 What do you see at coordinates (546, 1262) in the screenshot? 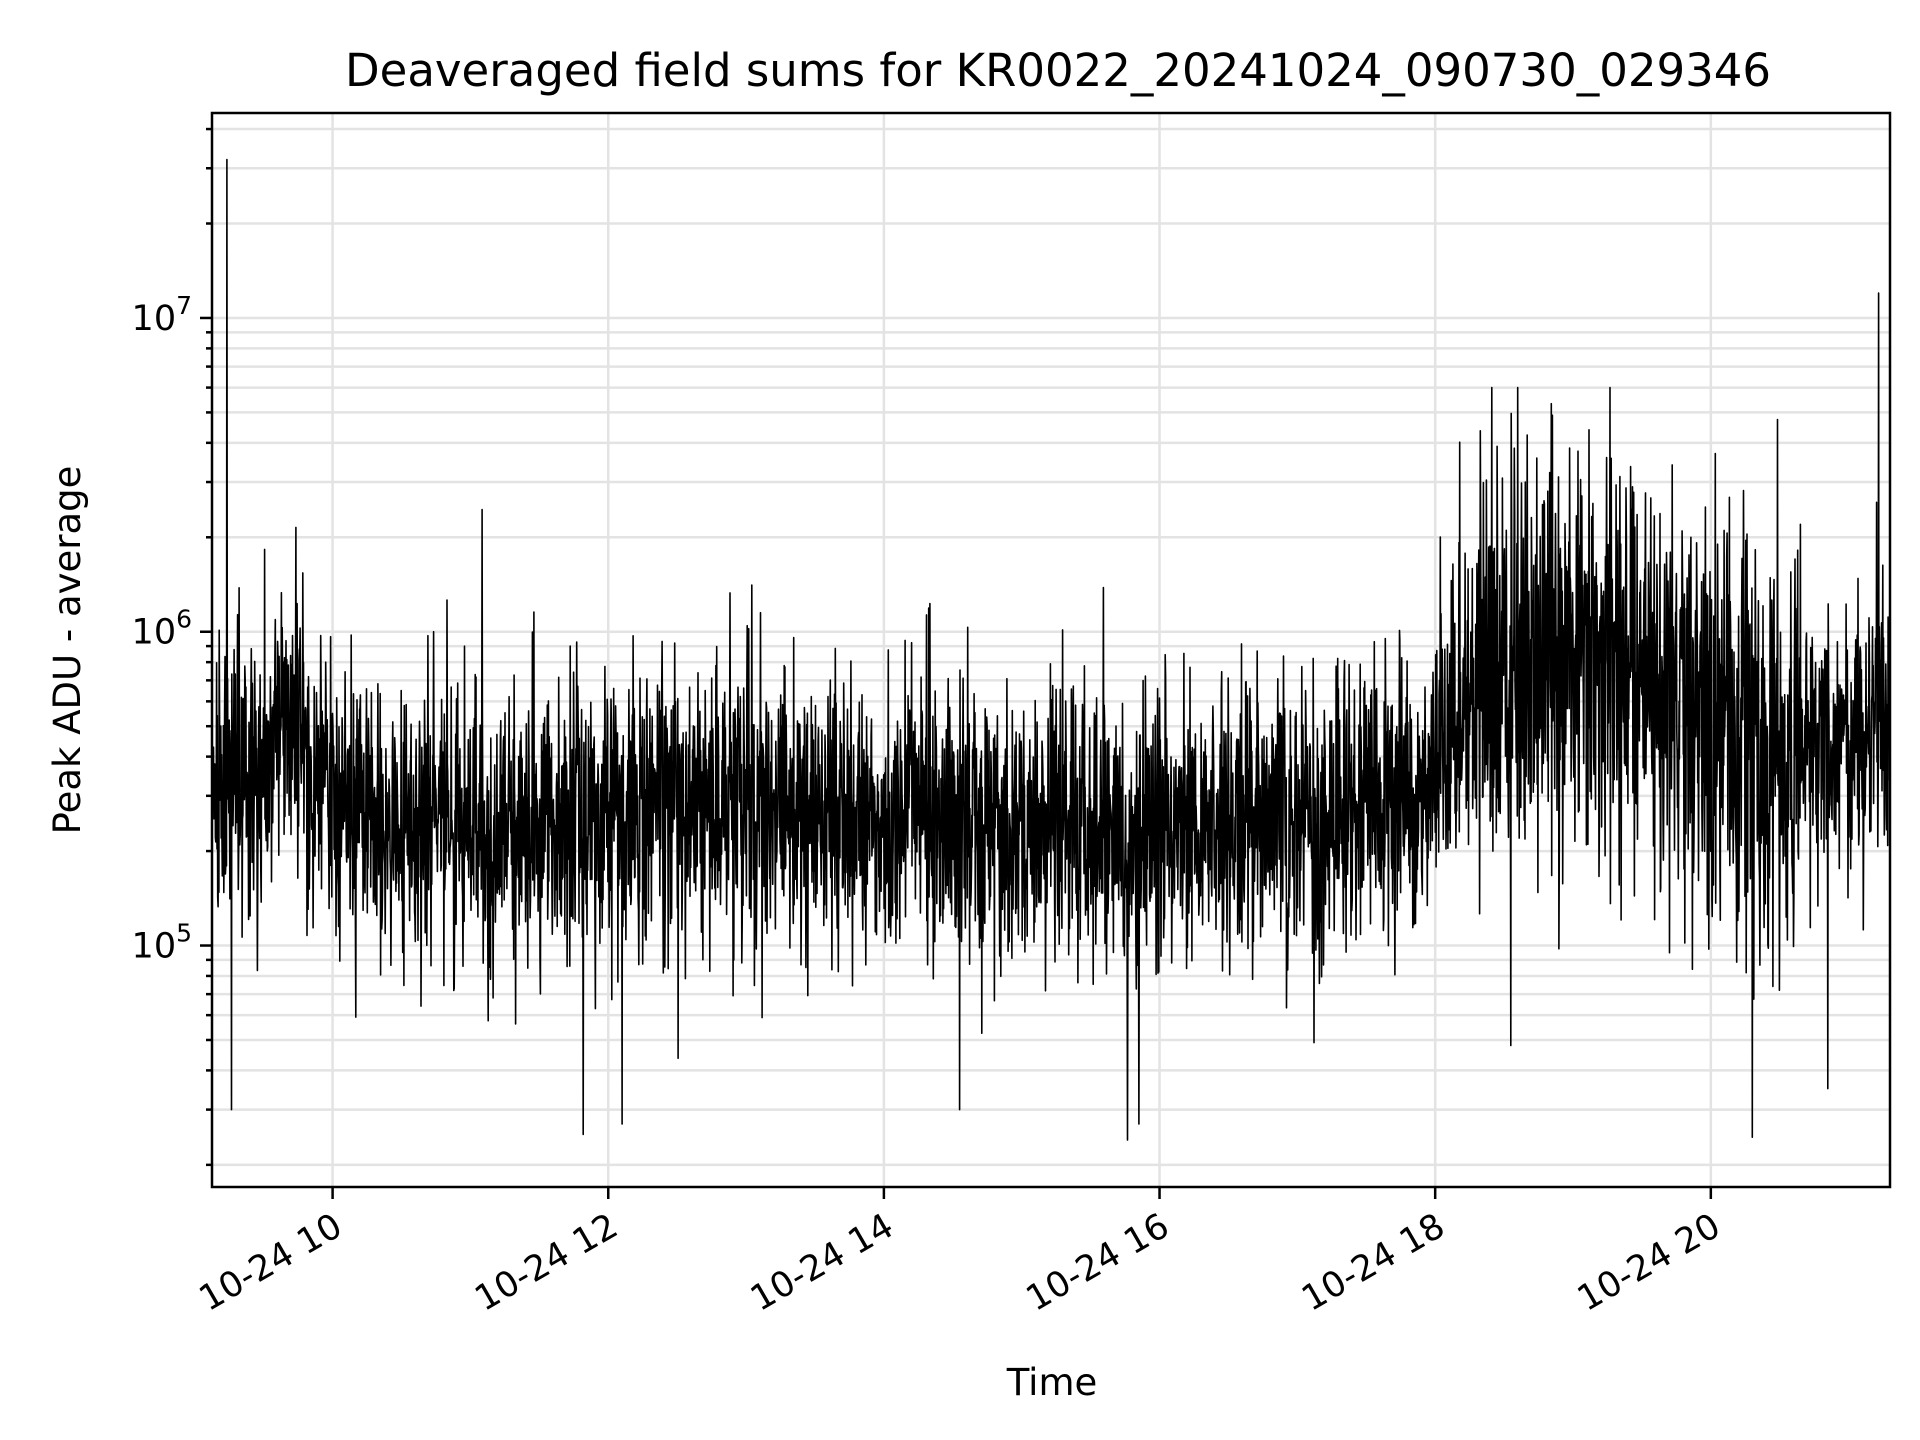
I see `x-tick-label: 10-24 12` at bounding box center [546, 1262].